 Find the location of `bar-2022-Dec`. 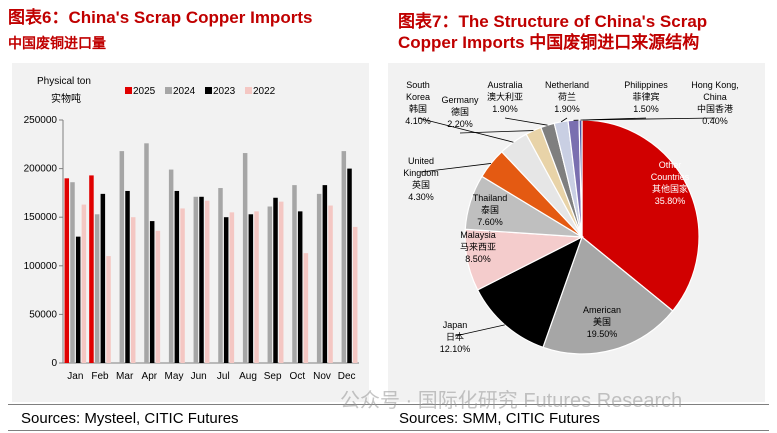

bar-2022-Dec is located at coordinates (355, 294).